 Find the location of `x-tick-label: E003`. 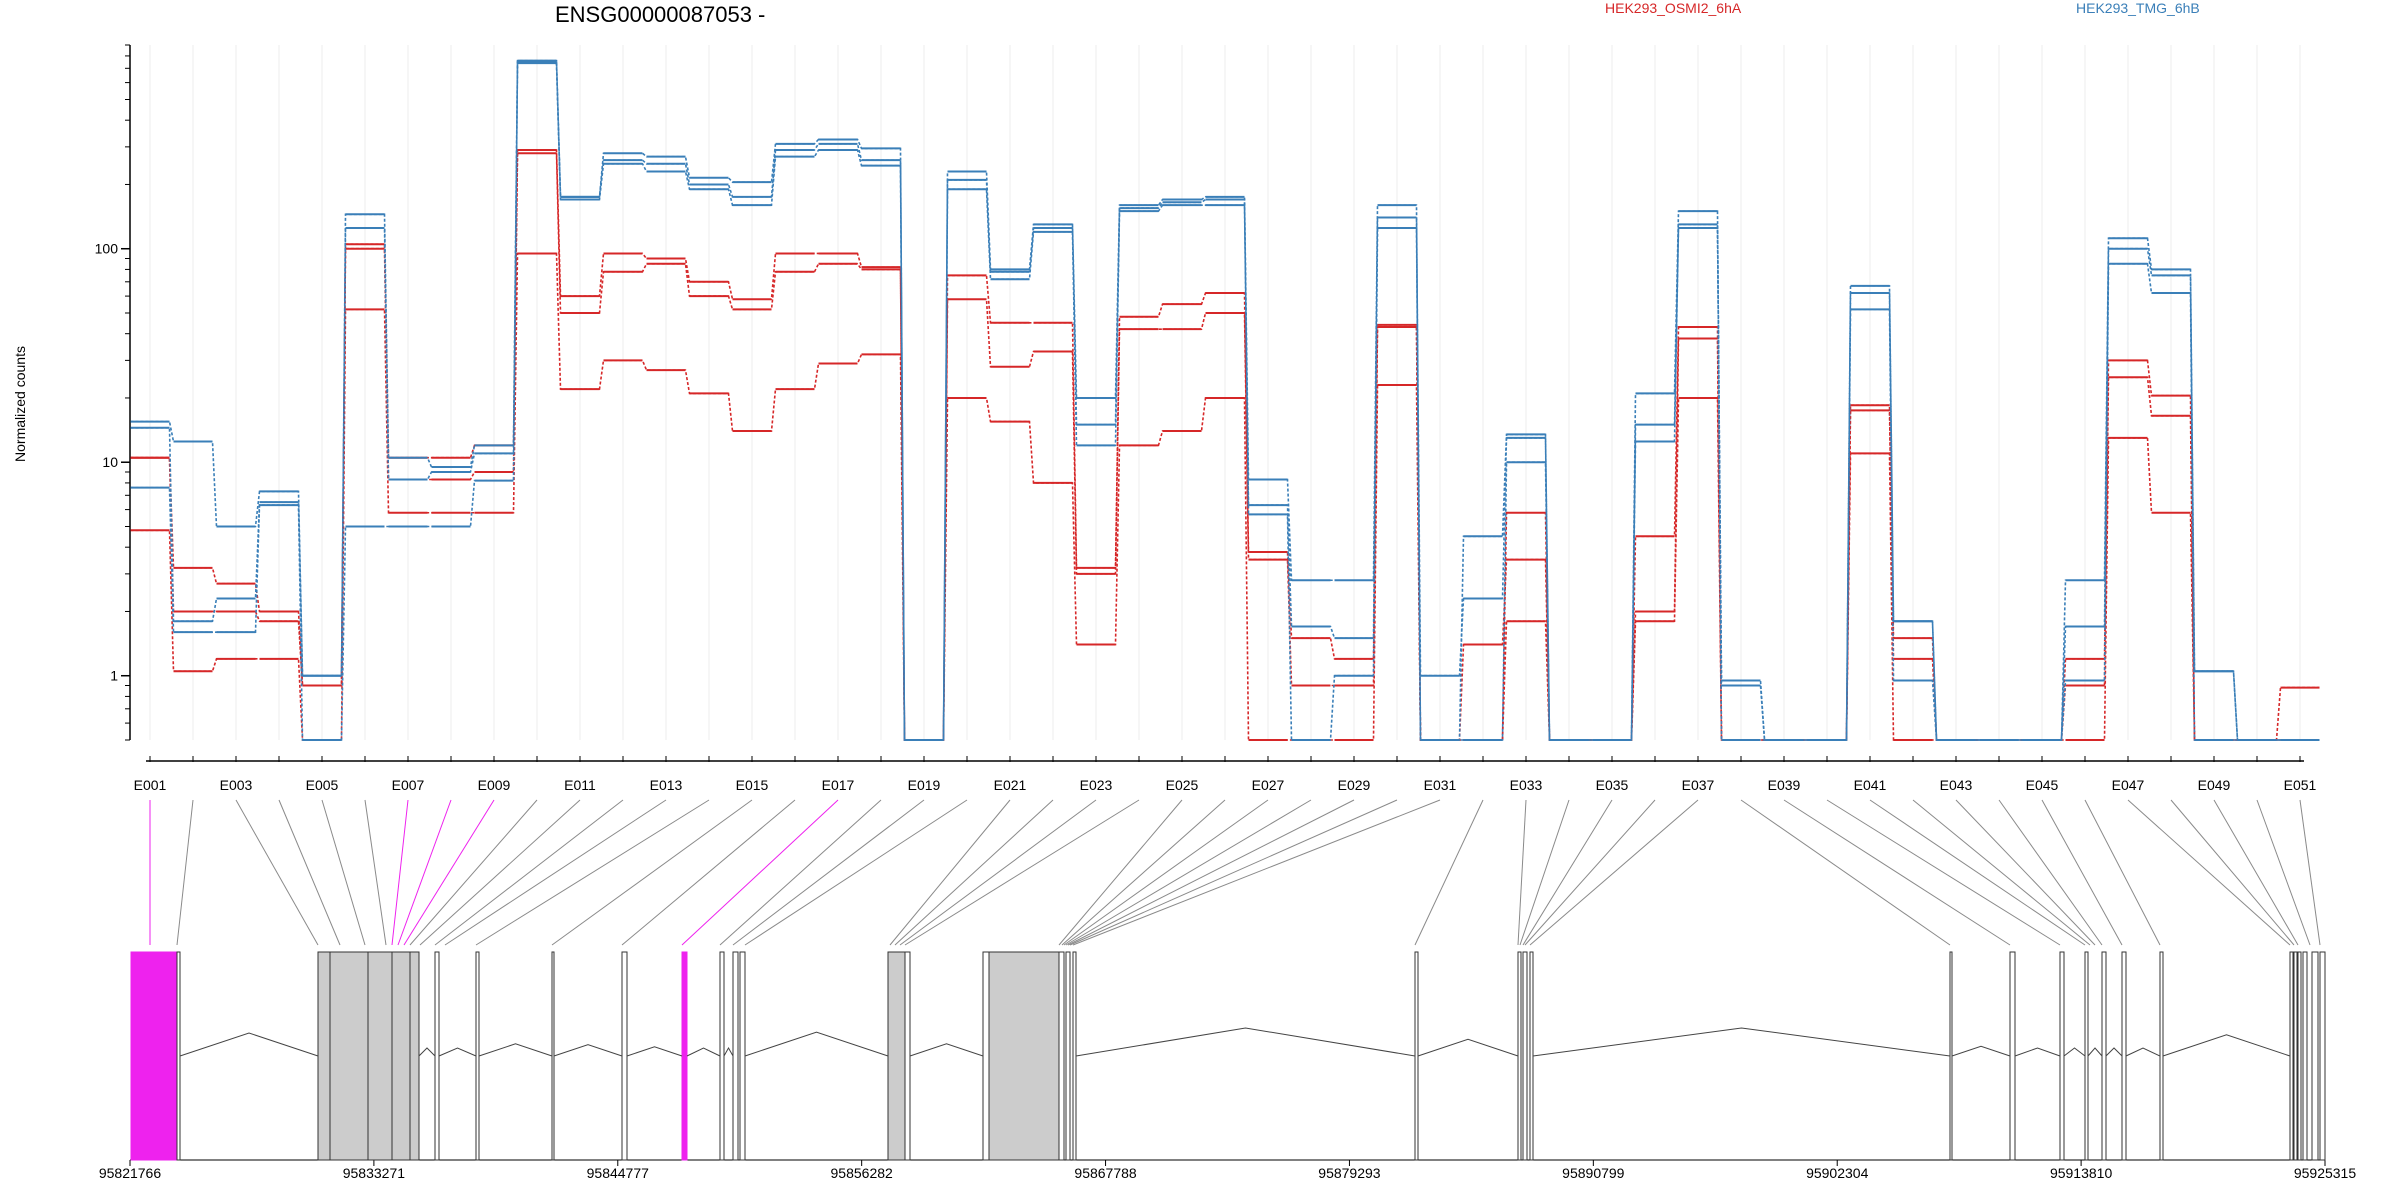

x-tick-label: E003 is located at coordinates (236, 785).